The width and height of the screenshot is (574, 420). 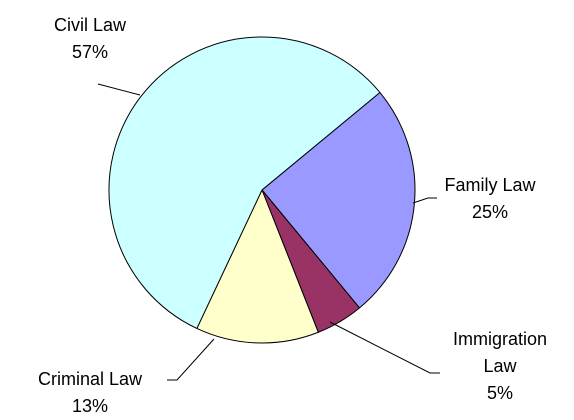 I want to click on slice-label: Family Law 25%, so click(x=490, y=199).